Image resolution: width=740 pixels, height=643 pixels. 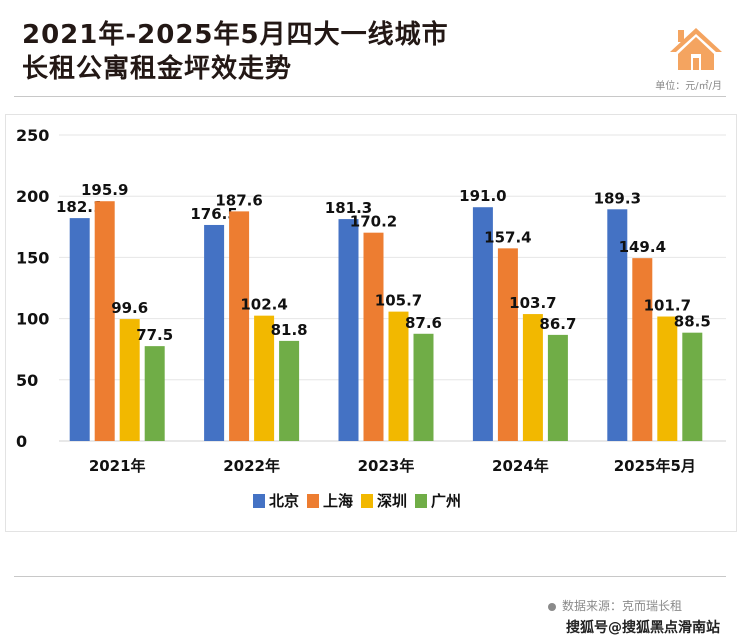 What do you see at coordinates (398, 301) in the screenshot?
I see `data-label: 105.7` at bounding box center [398, 301].